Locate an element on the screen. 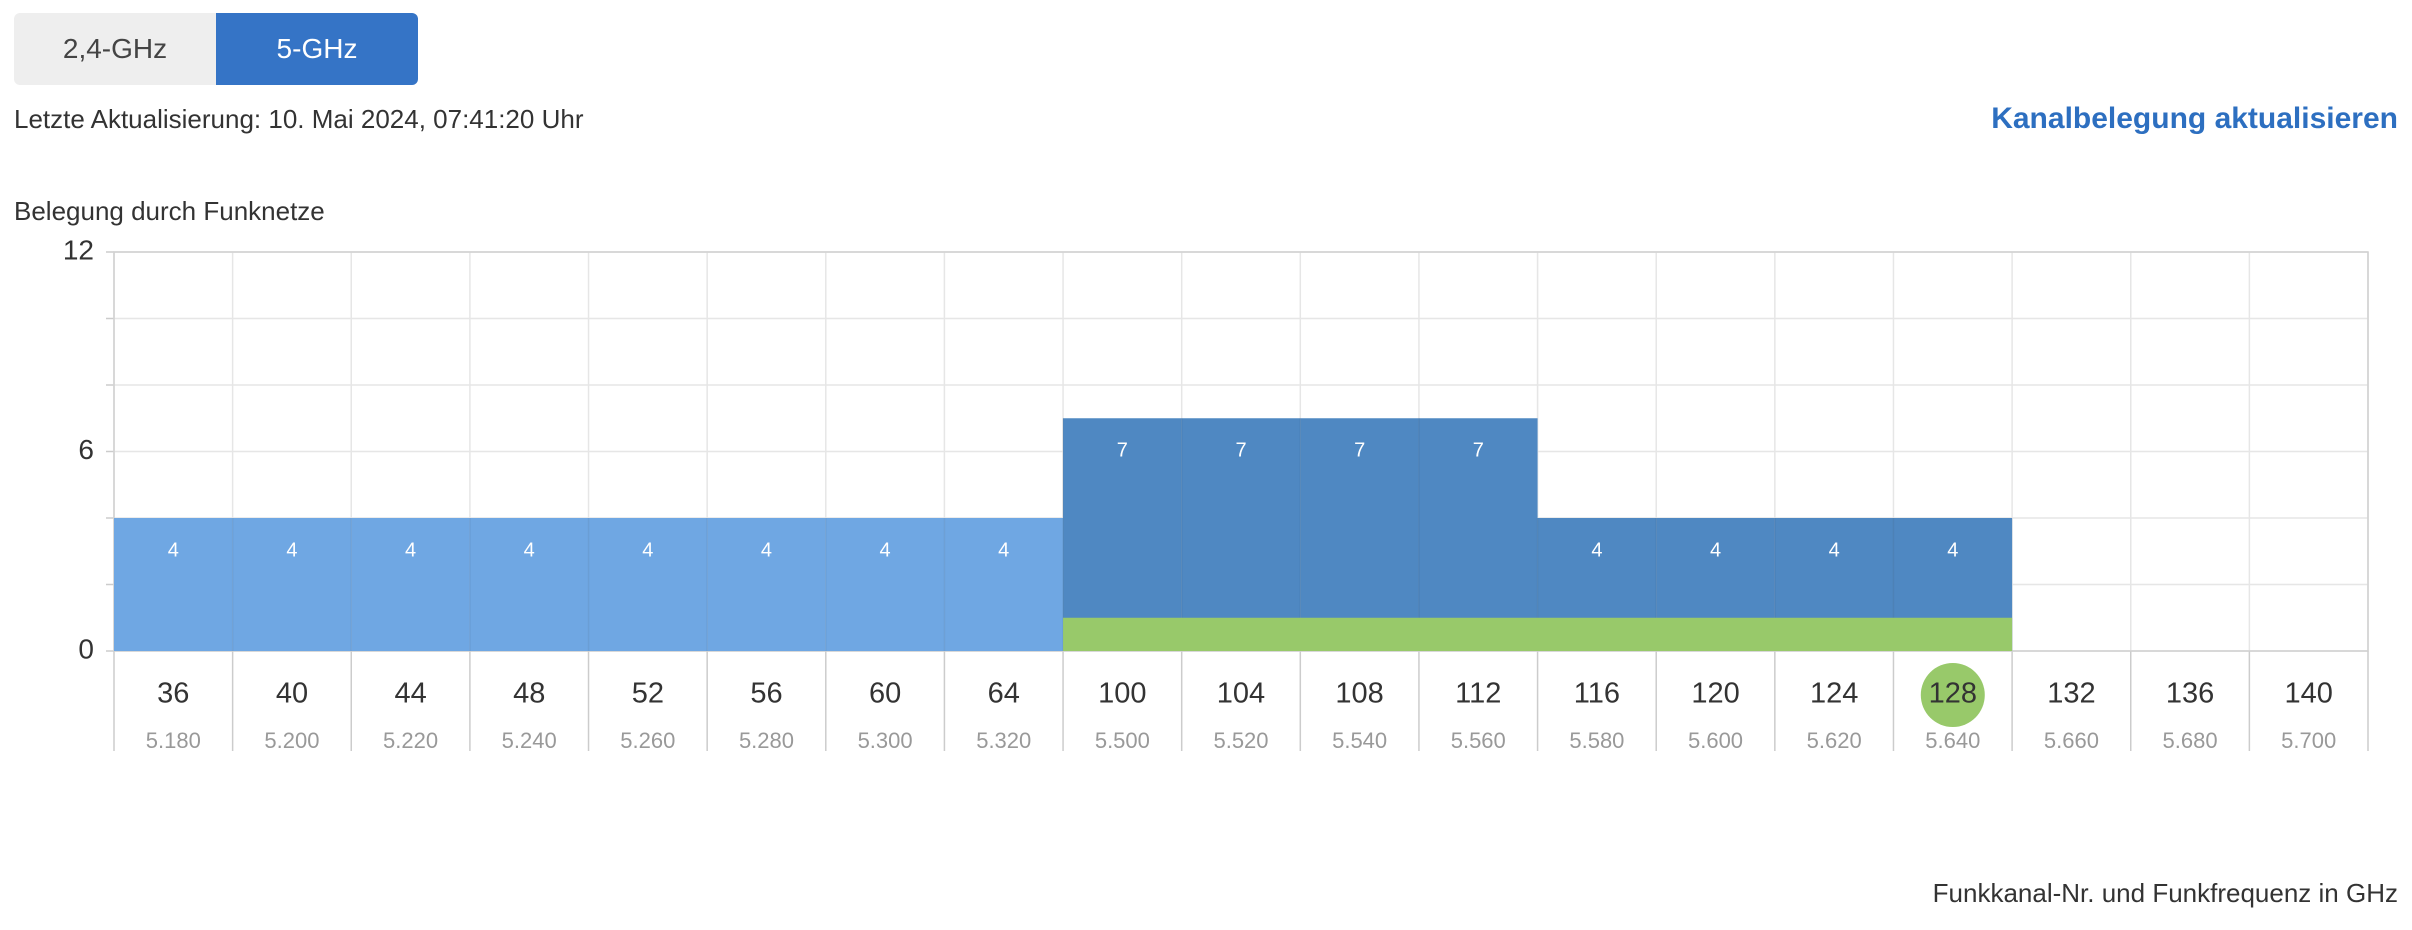  x-tick-label-channel: 48 is located at coordinates (529, 694).